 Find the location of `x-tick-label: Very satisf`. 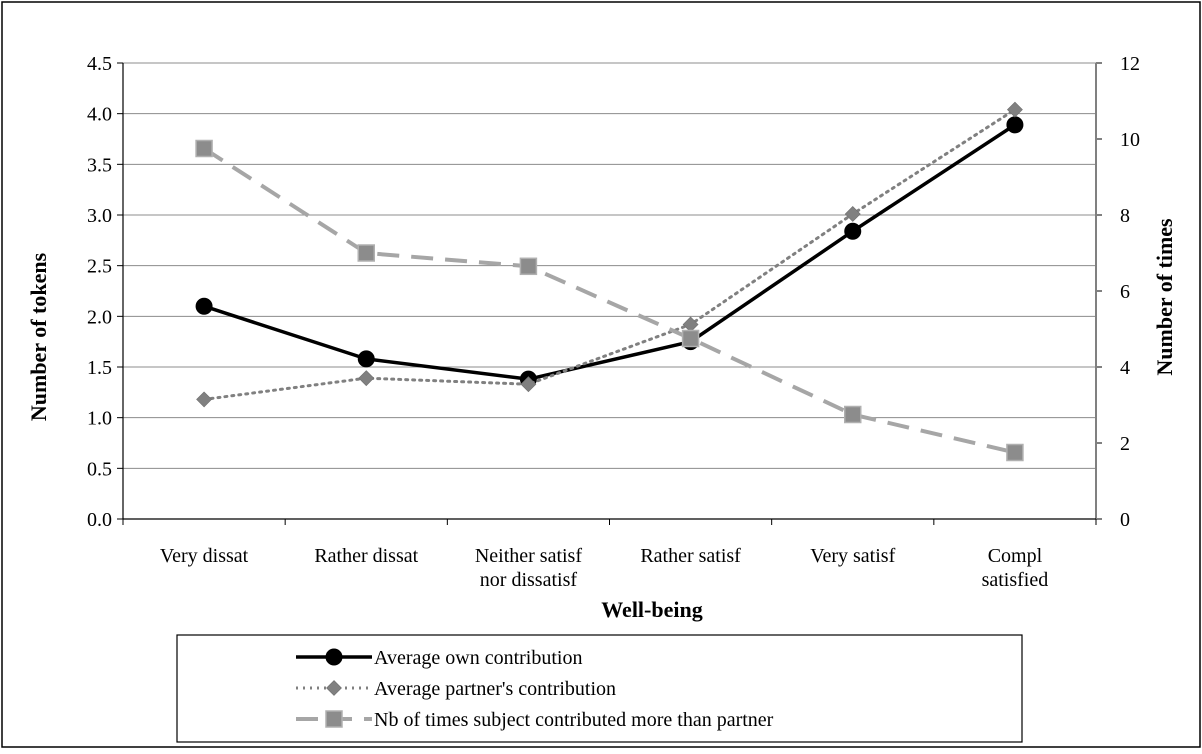

x-tick-label: Very satisf is located at coordinates (852, 556).